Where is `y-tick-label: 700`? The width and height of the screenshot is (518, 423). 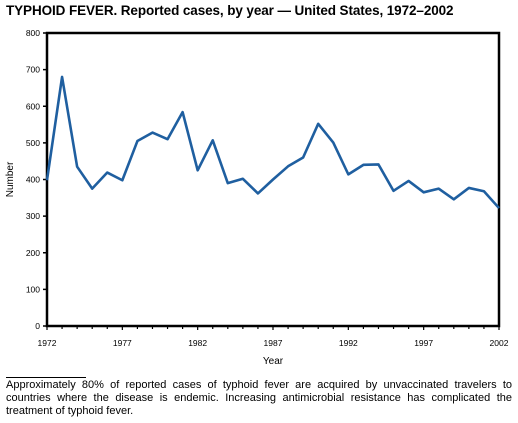
y-tick-label: 700 is located at coordinates (33, 70).